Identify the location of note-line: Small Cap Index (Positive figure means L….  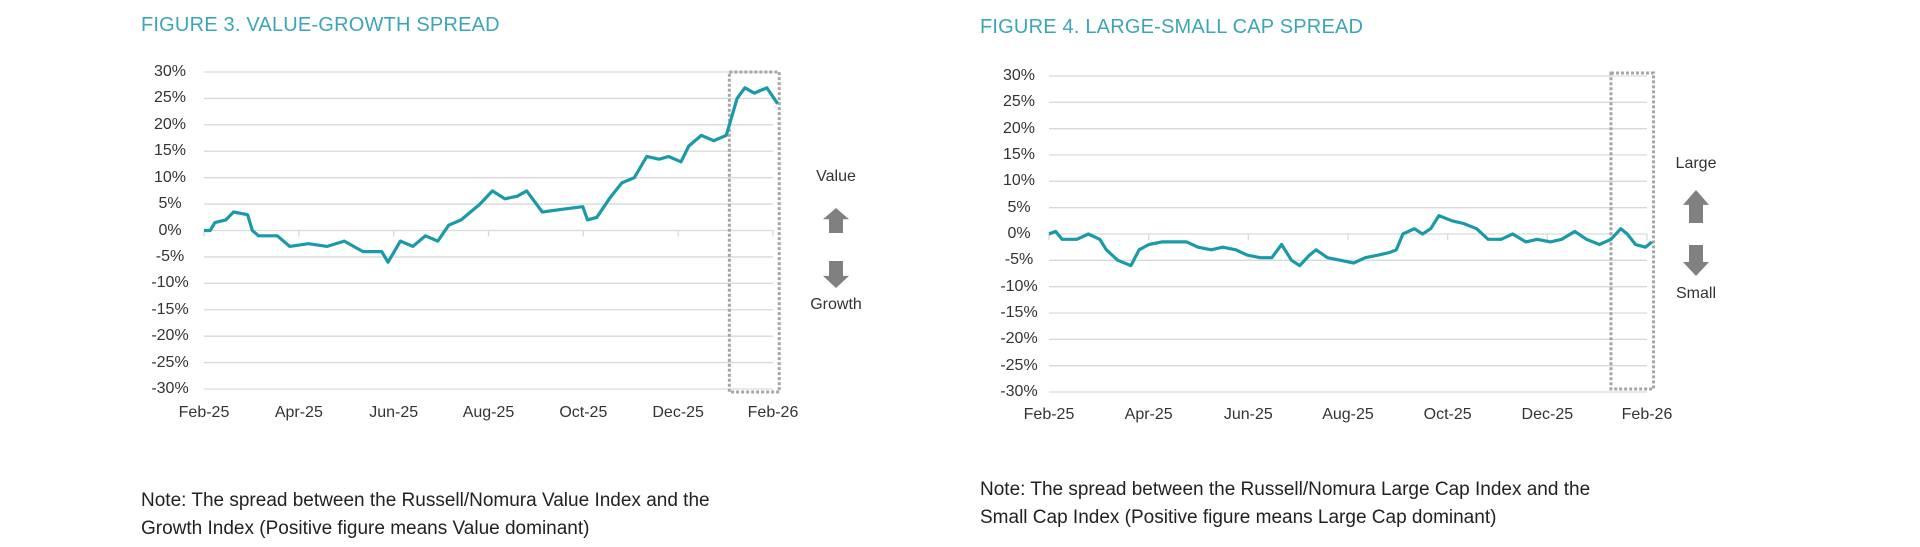
(1238, 517).